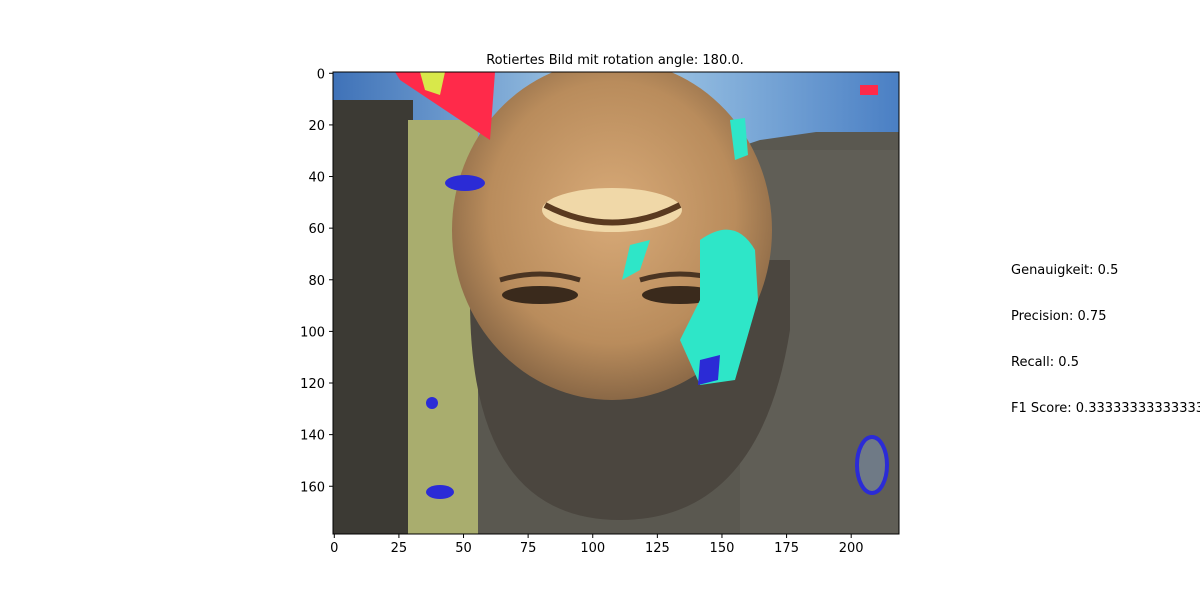 The height and width of the screenshot is (600, 1200). What do you see at coordinates (463, 548) in the screenshot?
I see `x-tick-label: 50` at bounding box center [463, 548].